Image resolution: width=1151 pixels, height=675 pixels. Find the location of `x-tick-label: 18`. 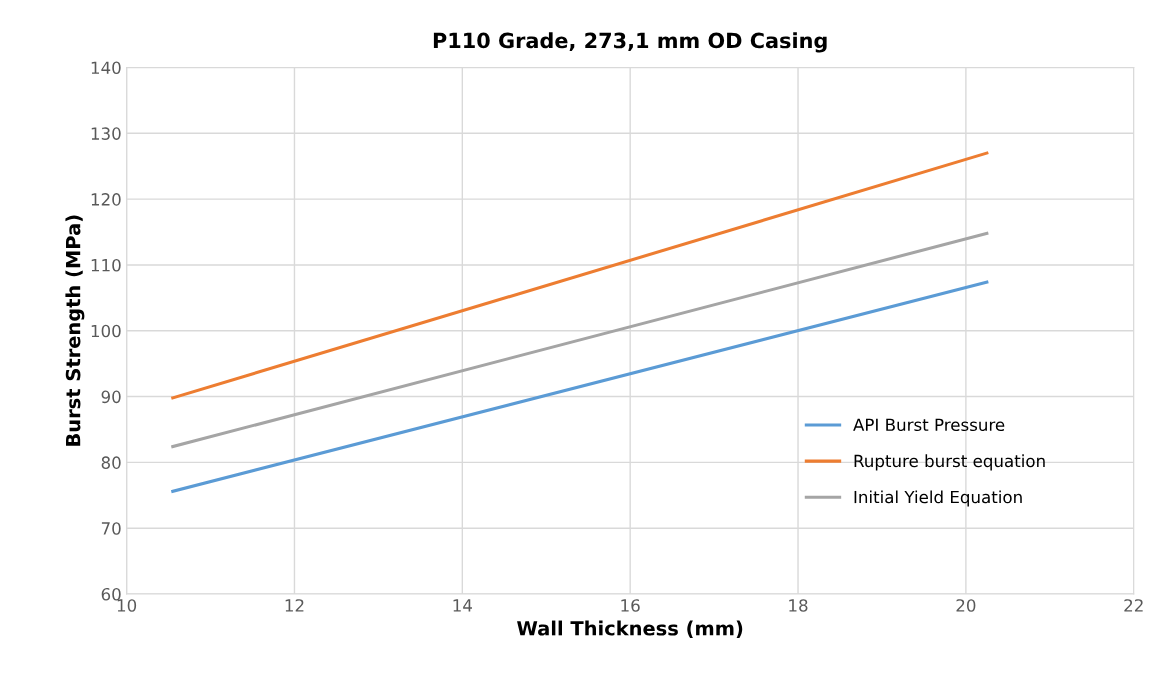

x-tick-label: 18 is located at coordinates (798, 605).